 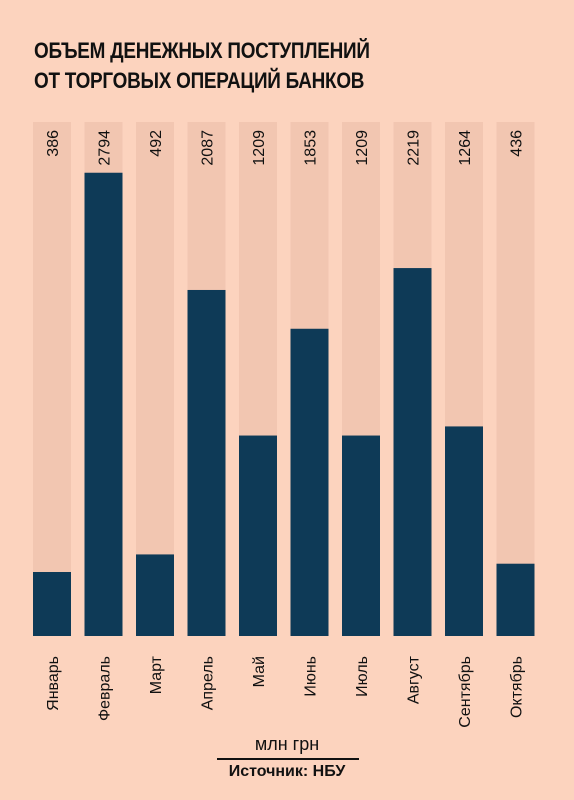 I want to click on value-label-4: 2087, so click(x=208, y=148).